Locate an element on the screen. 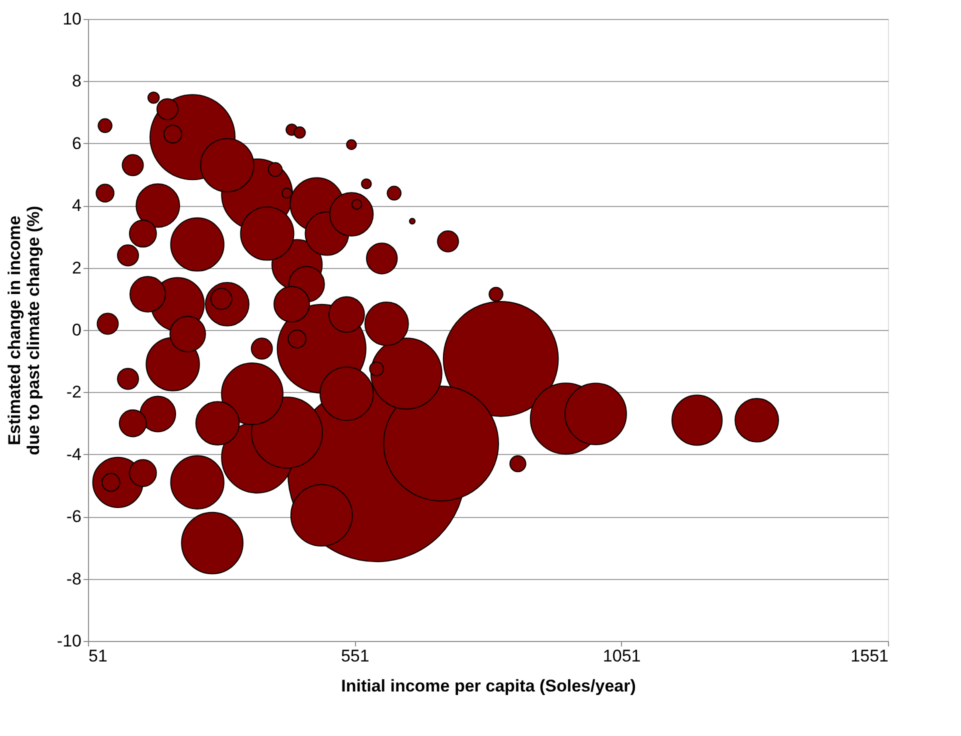 The height and width of the screenshot is (736, 961). y-tick-label: 2 is located at coordinates (77, 268).